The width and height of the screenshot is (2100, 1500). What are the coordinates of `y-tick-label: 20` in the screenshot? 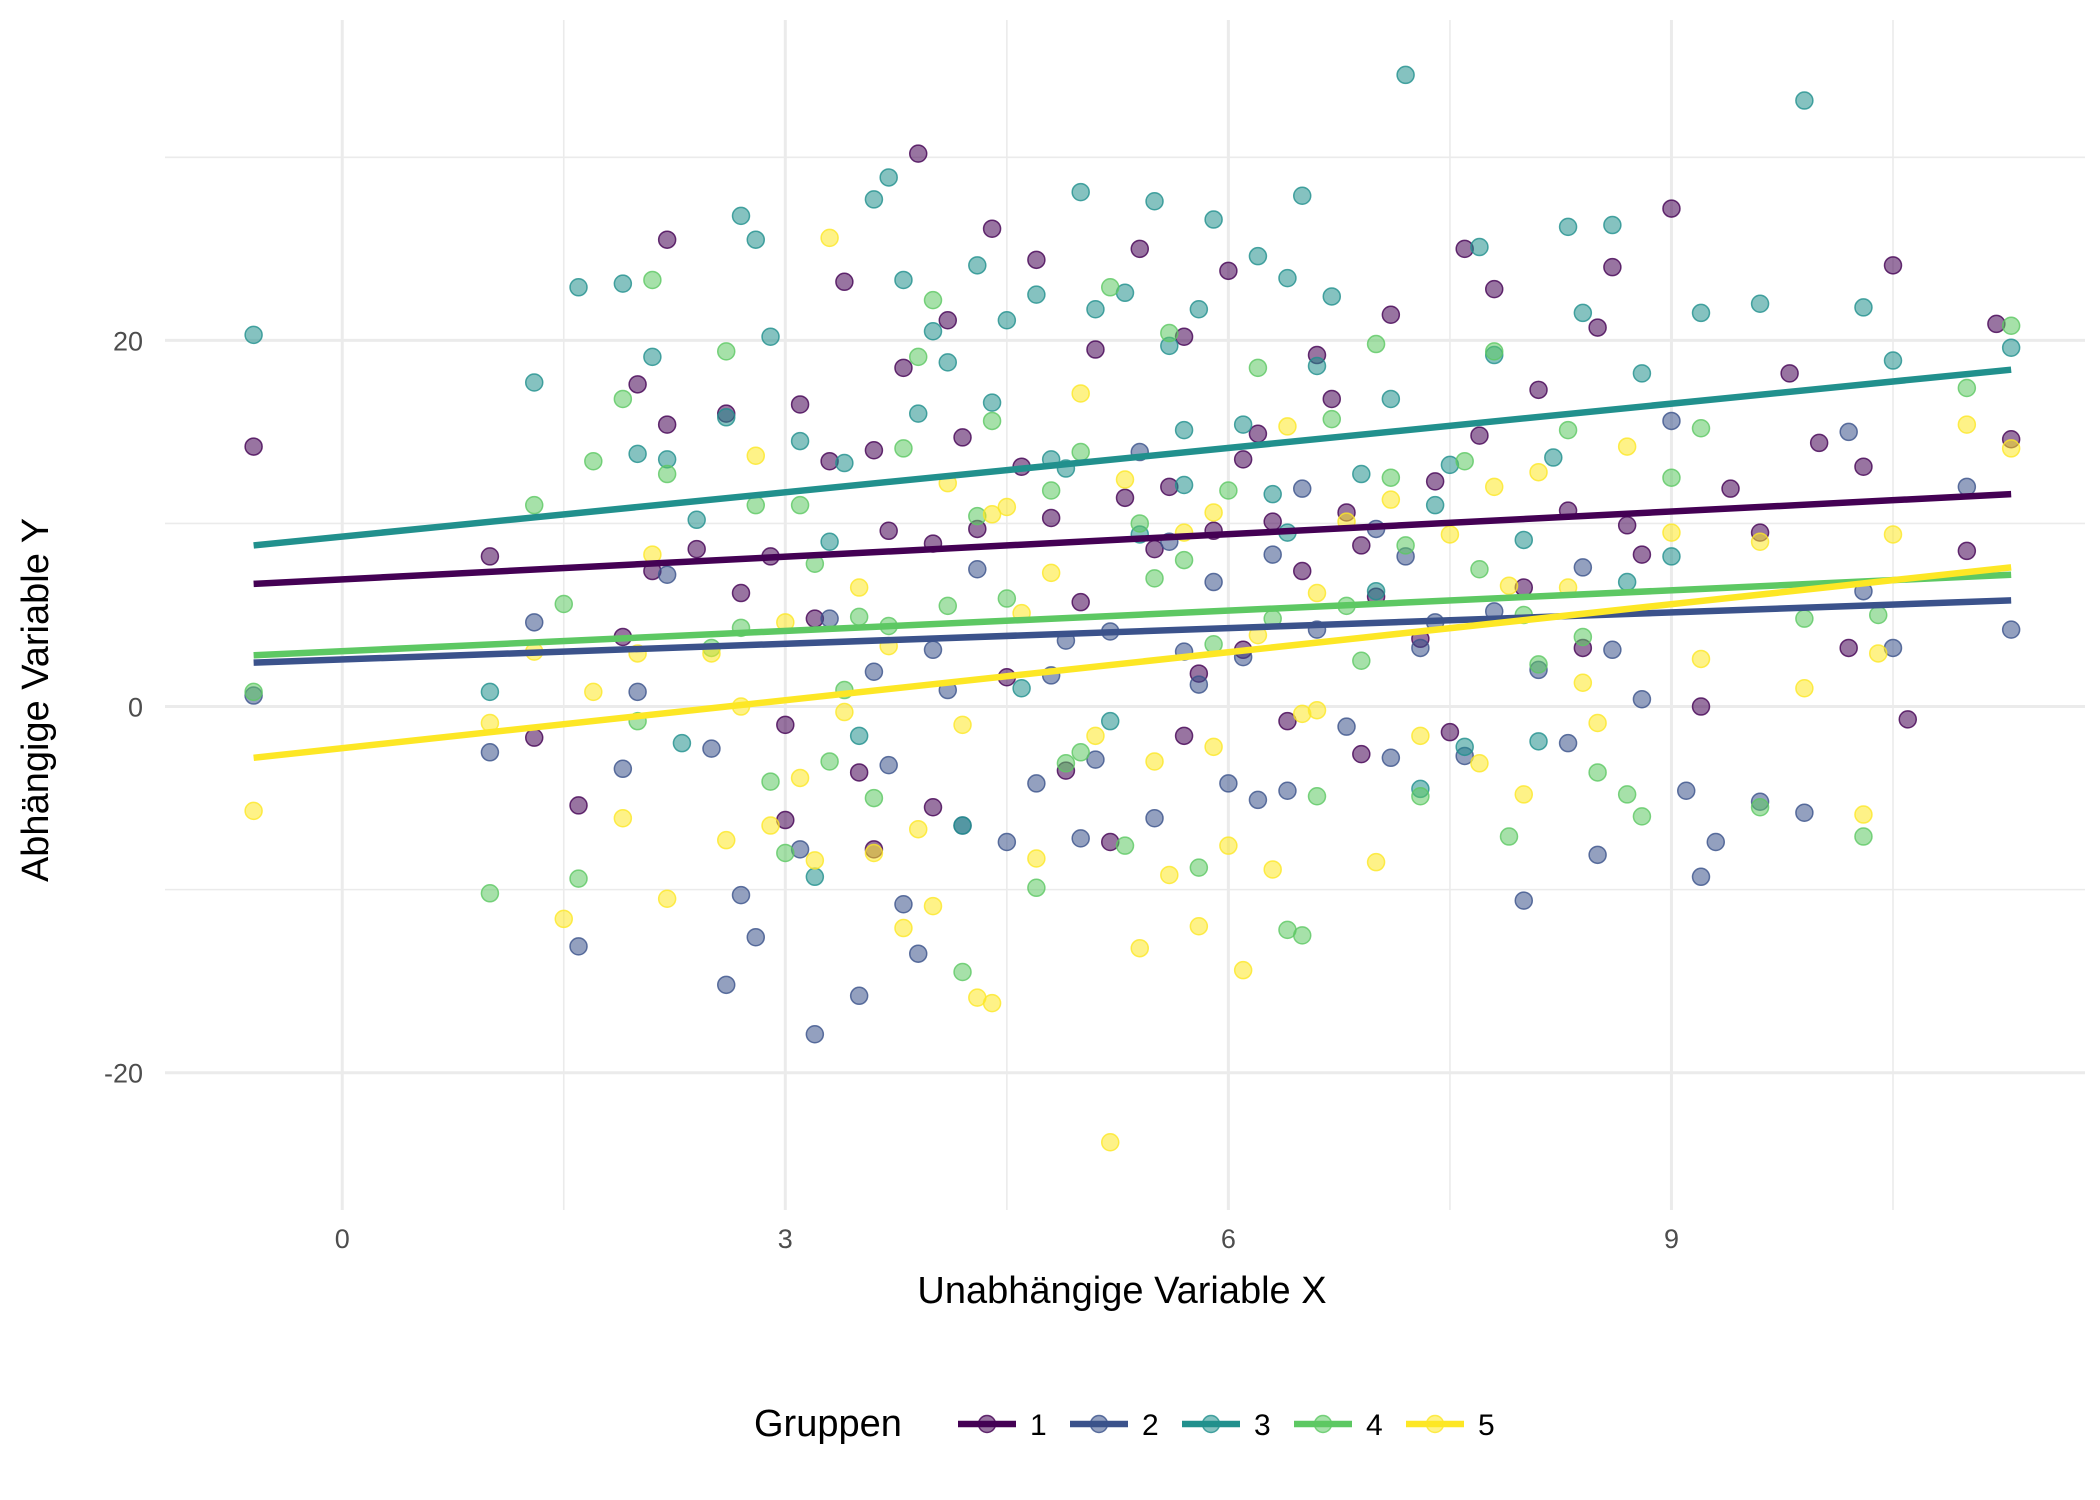 It's located at (128, 341).